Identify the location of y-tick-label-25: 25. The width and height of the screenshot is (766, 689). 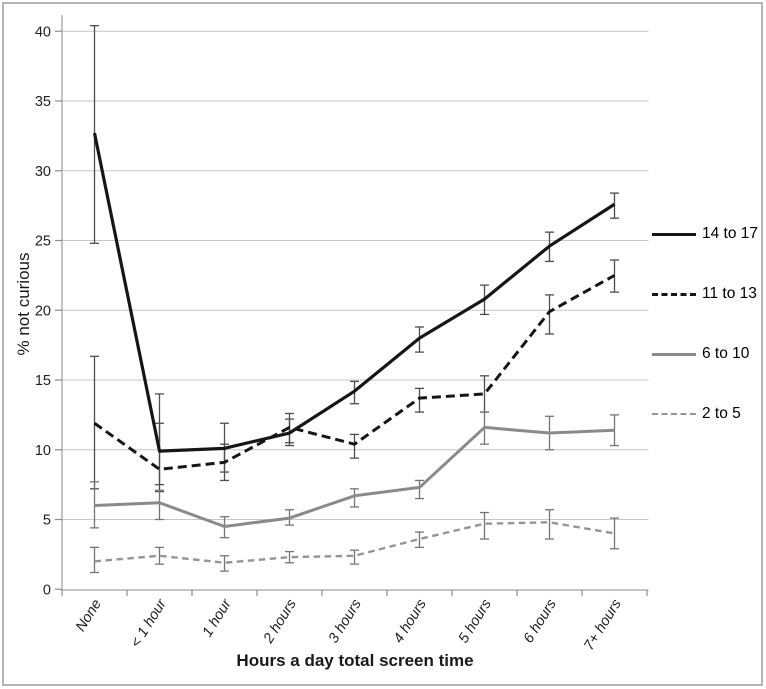
(43, 242).